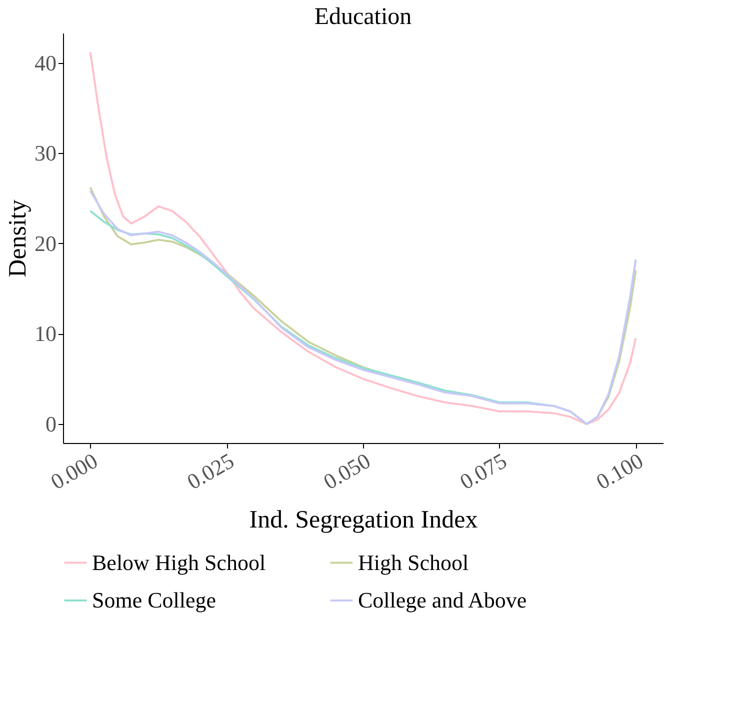  Describe the element at coordinates (18, 238) in the screenshot. I see `y-axis-title: Density` at that location.